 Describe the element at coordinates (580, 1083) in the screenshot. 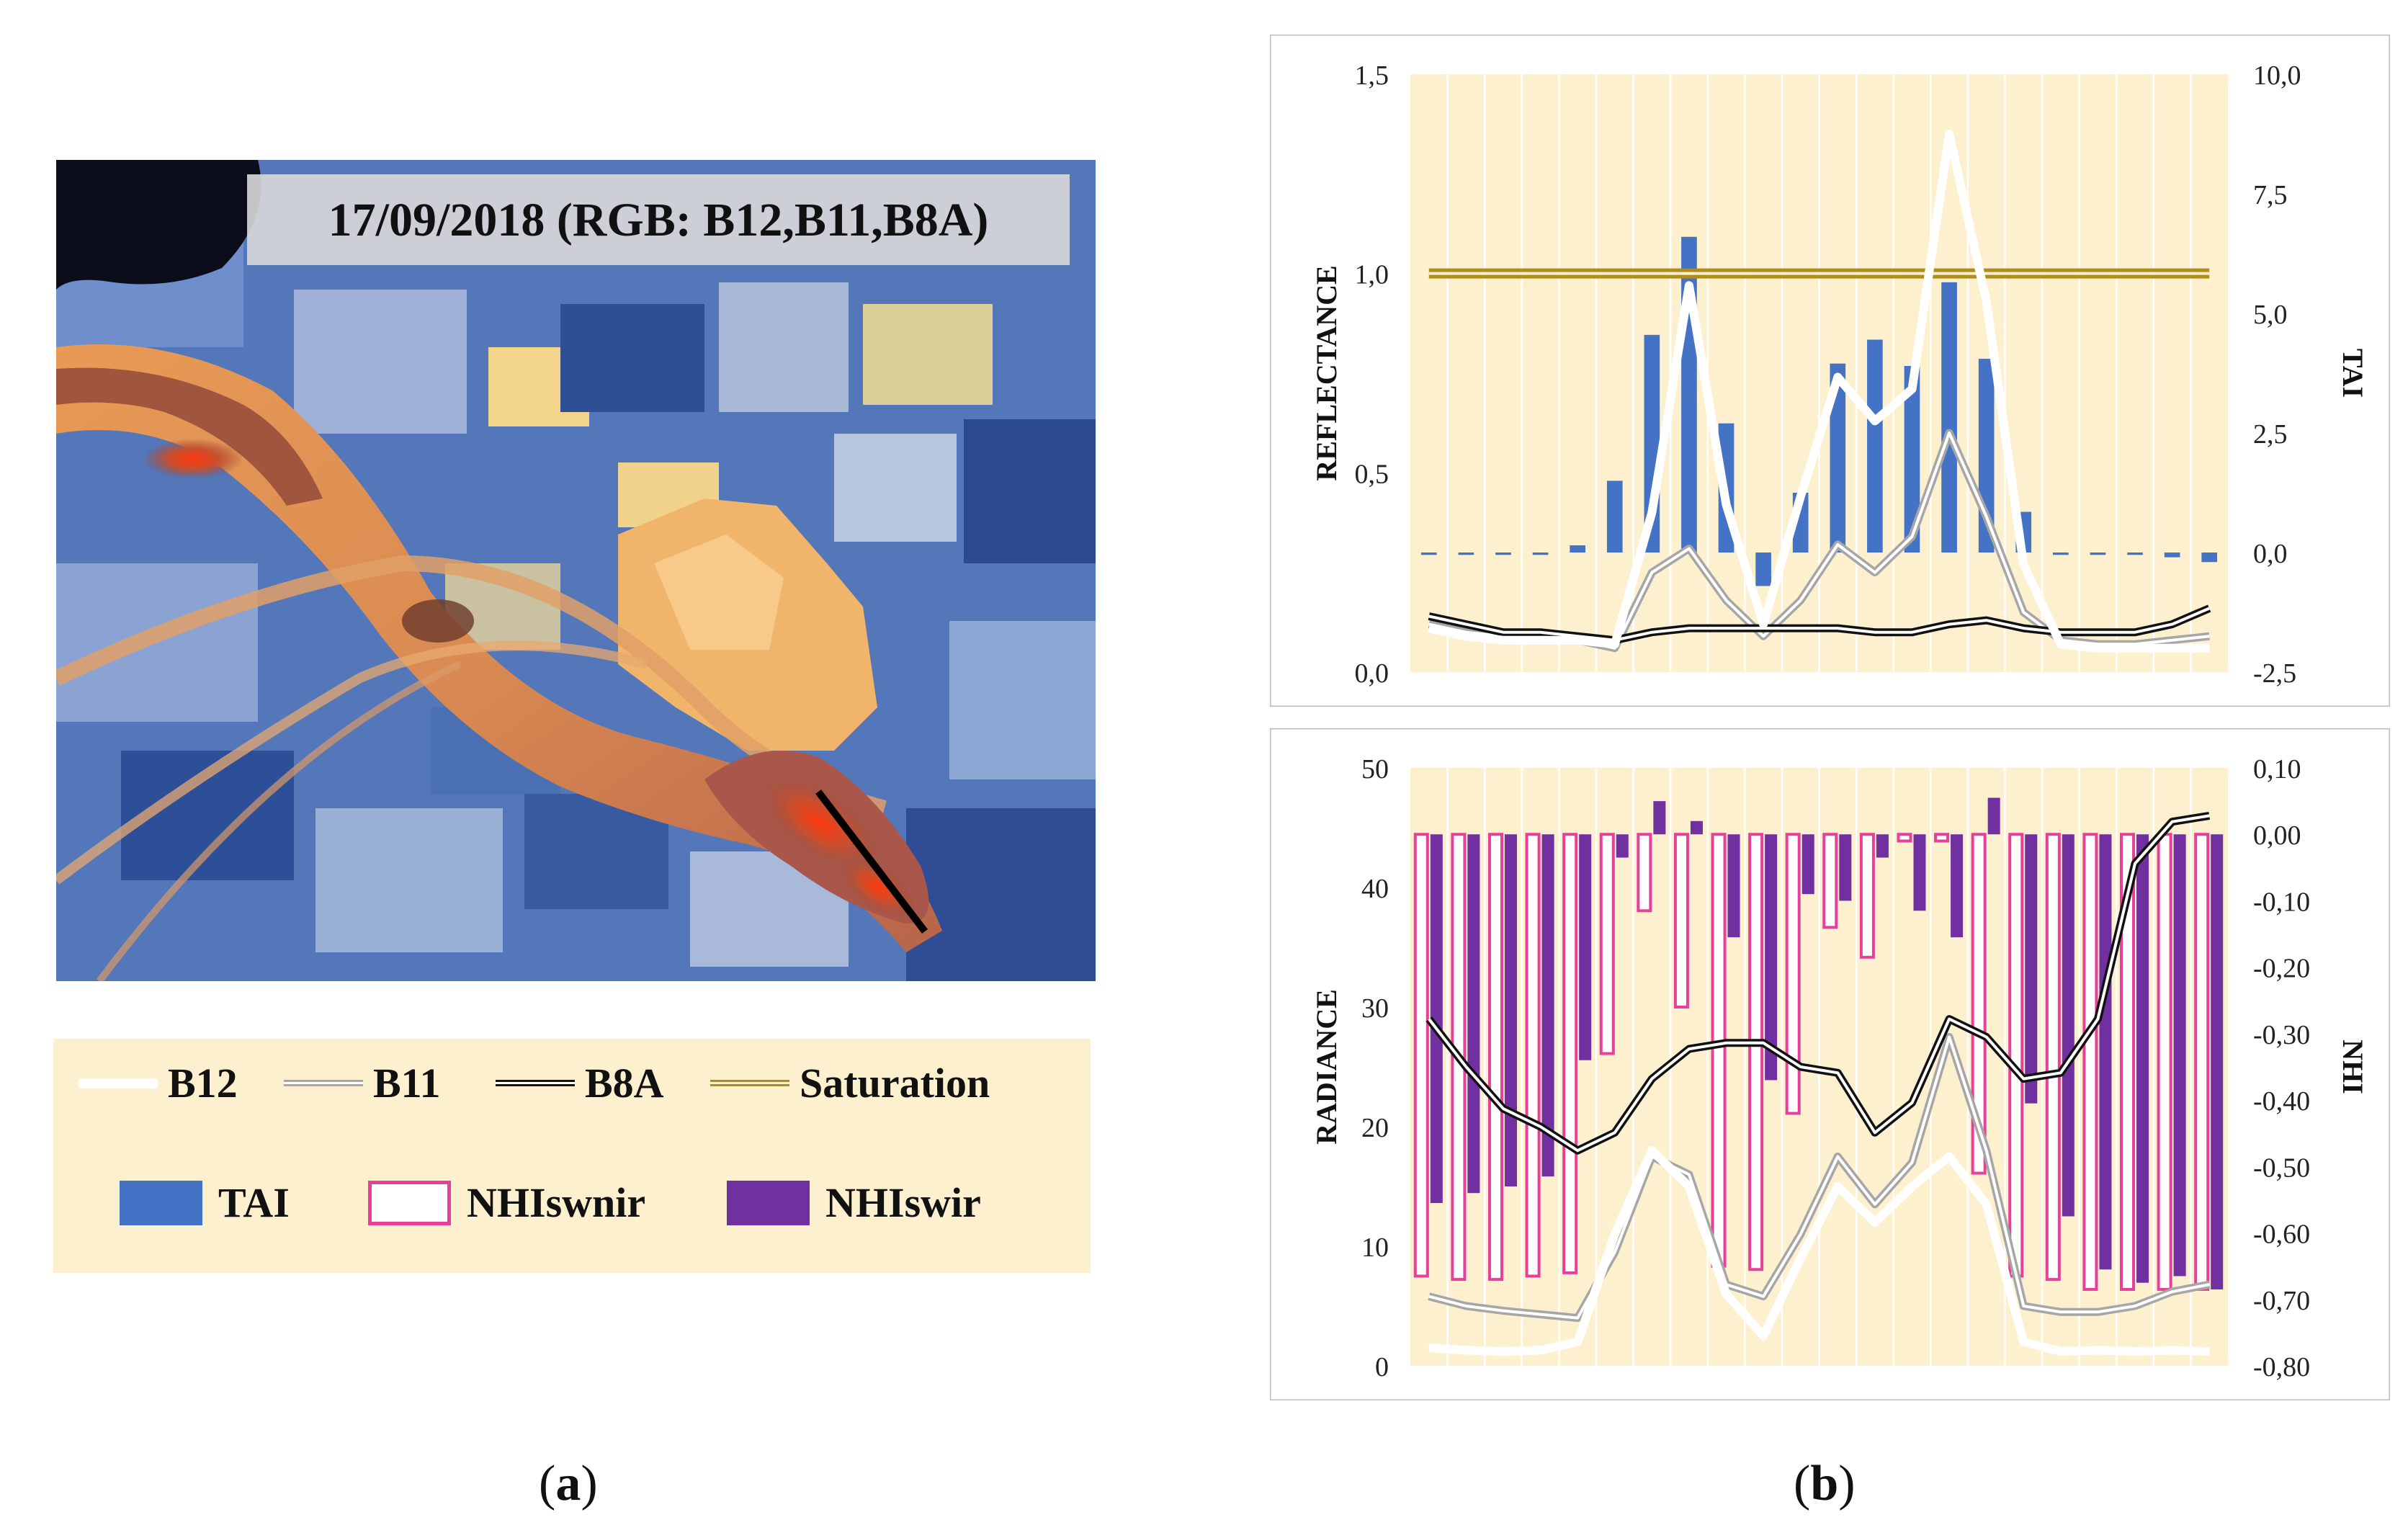

I see `legend-b8a: B8A` at that location.